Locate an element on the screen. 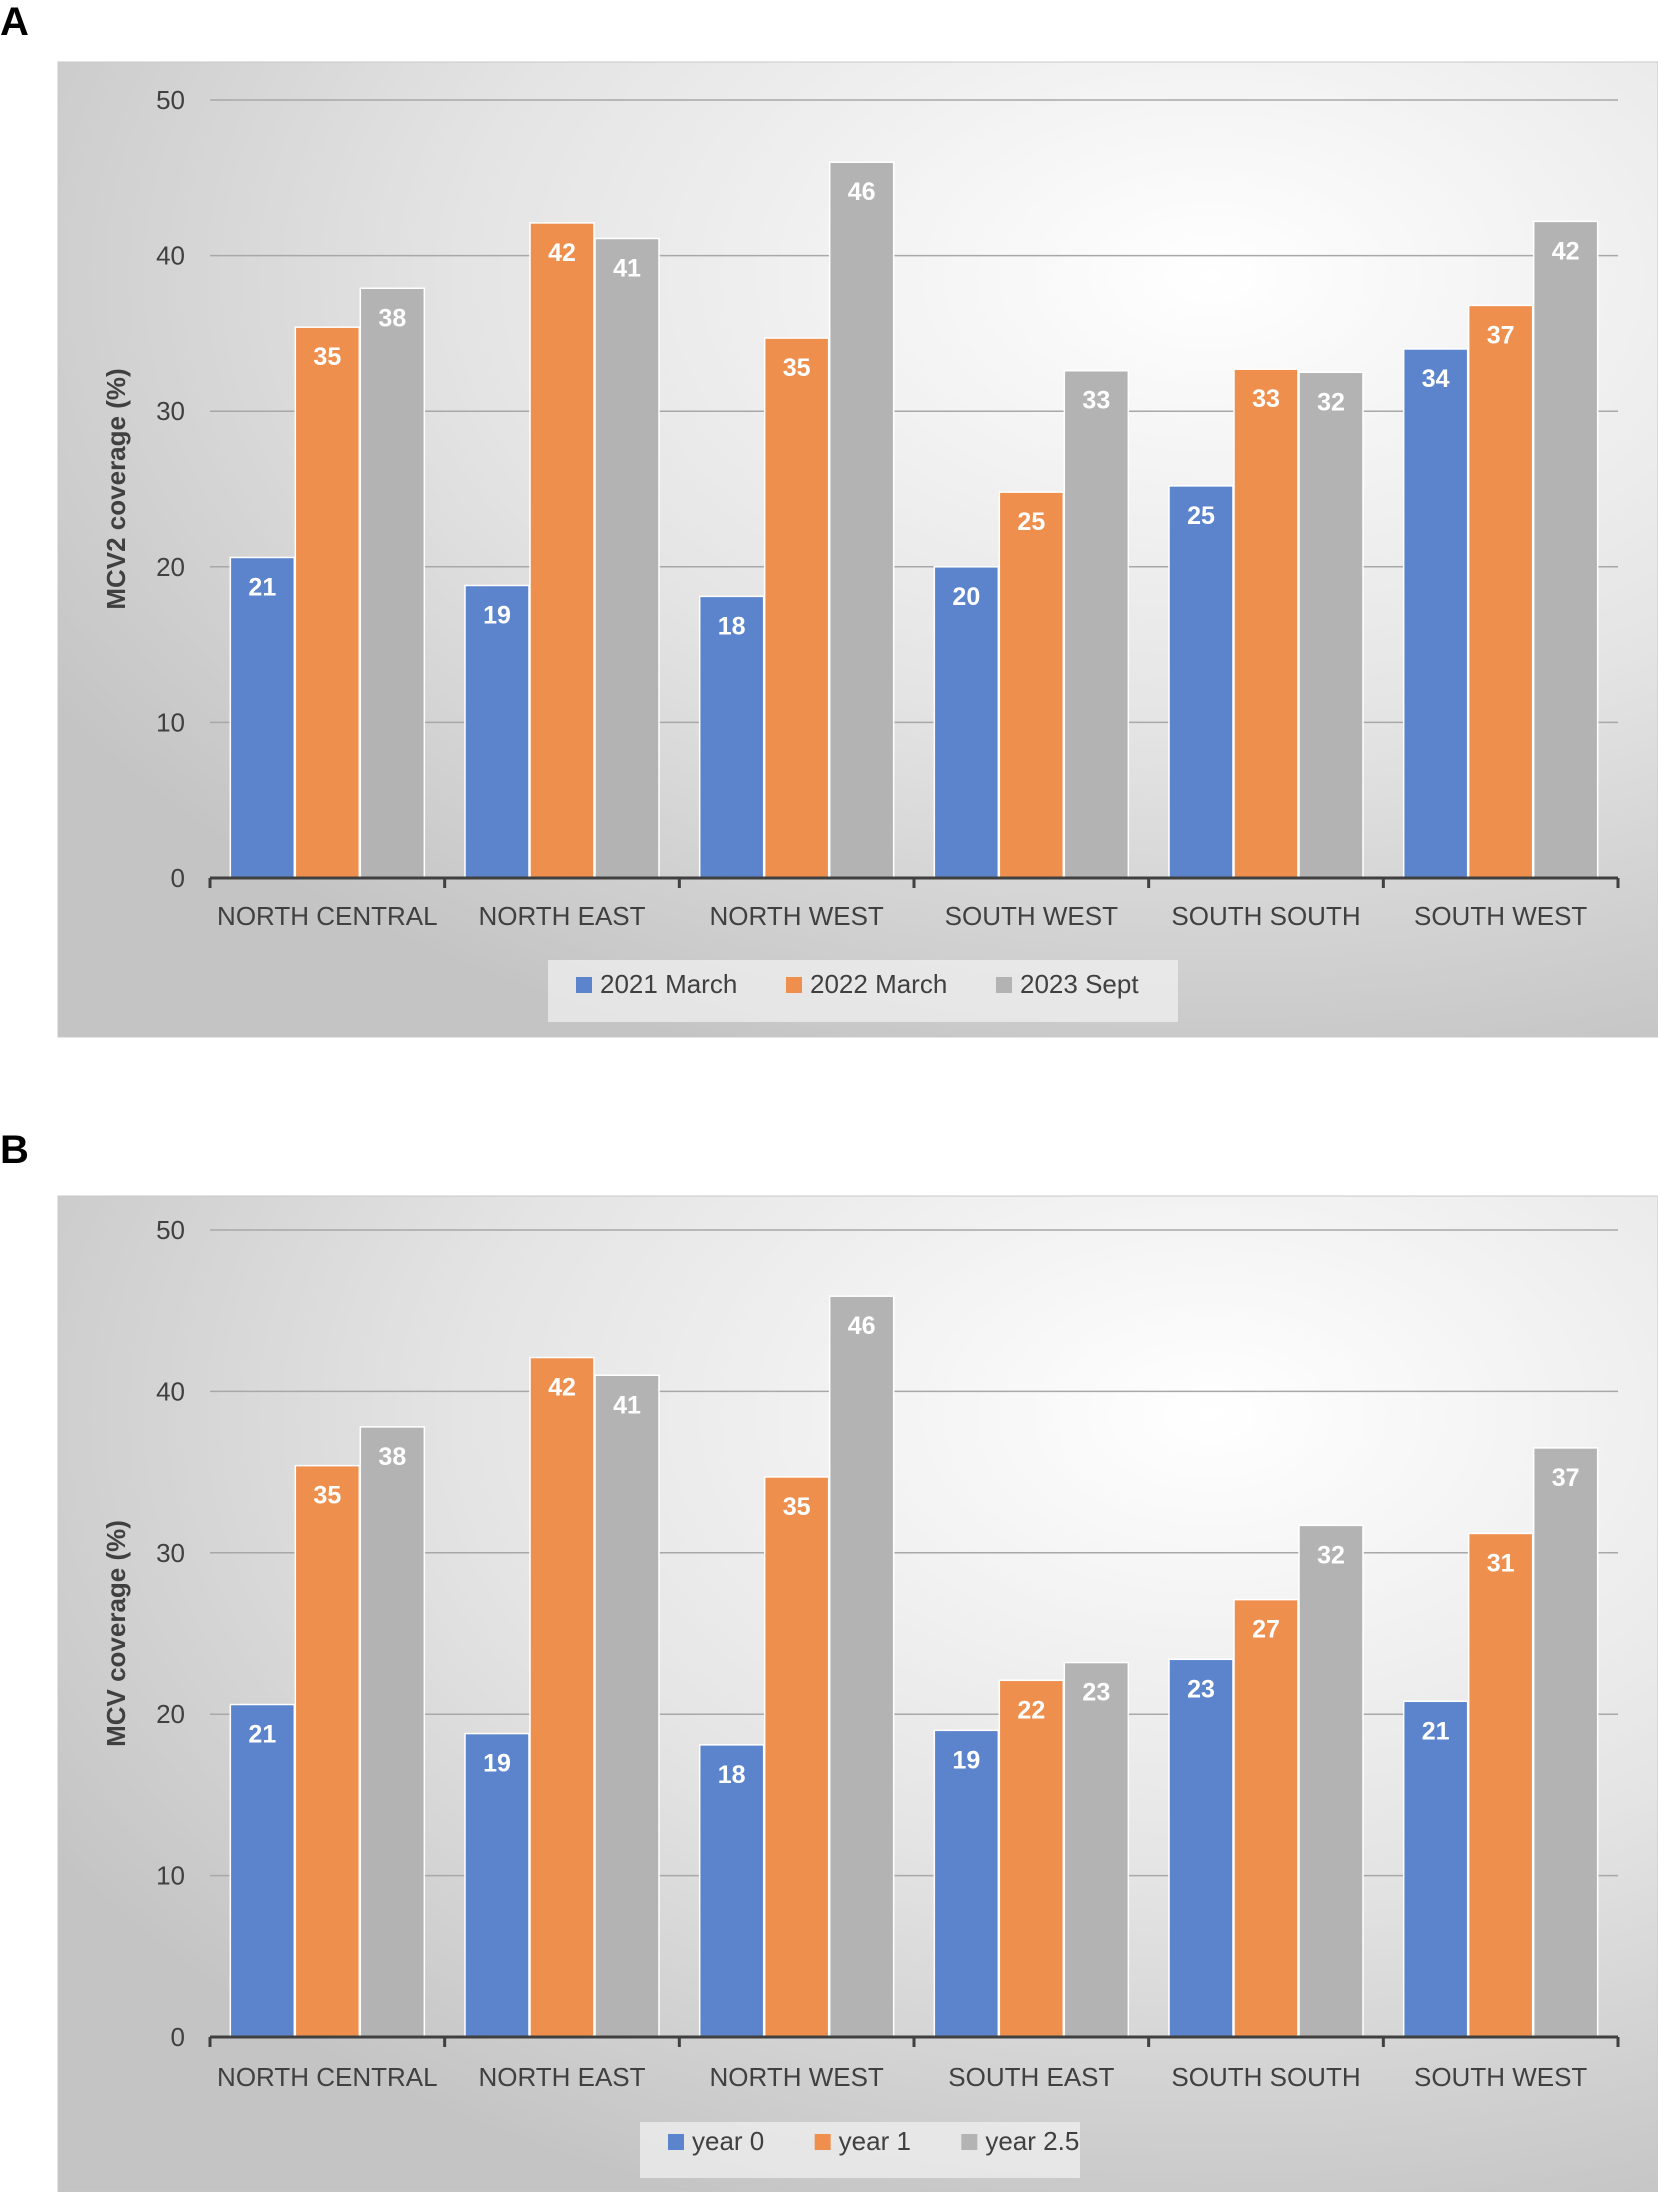 This screenshot has width=1658, height=2197. chart-a-legend-label: 2022 March is located at coordinates (878, 984).